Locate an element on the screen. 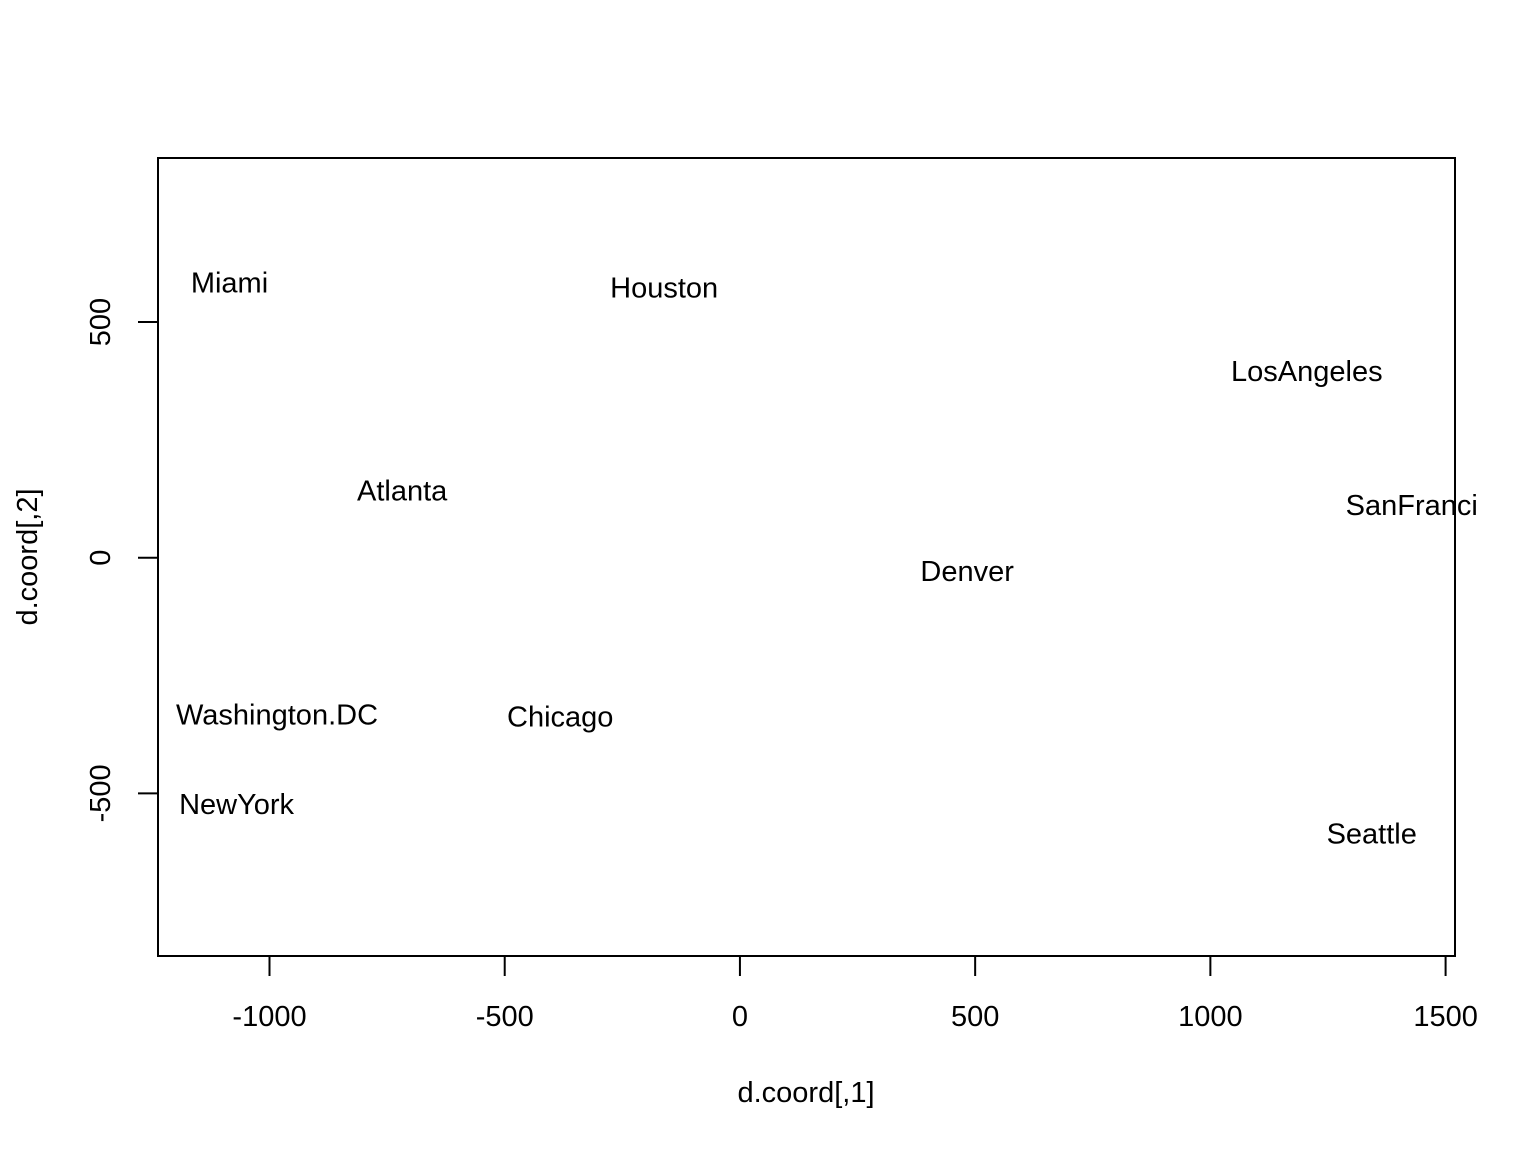  point-label: Chicago is located at coordinates (560, 717).